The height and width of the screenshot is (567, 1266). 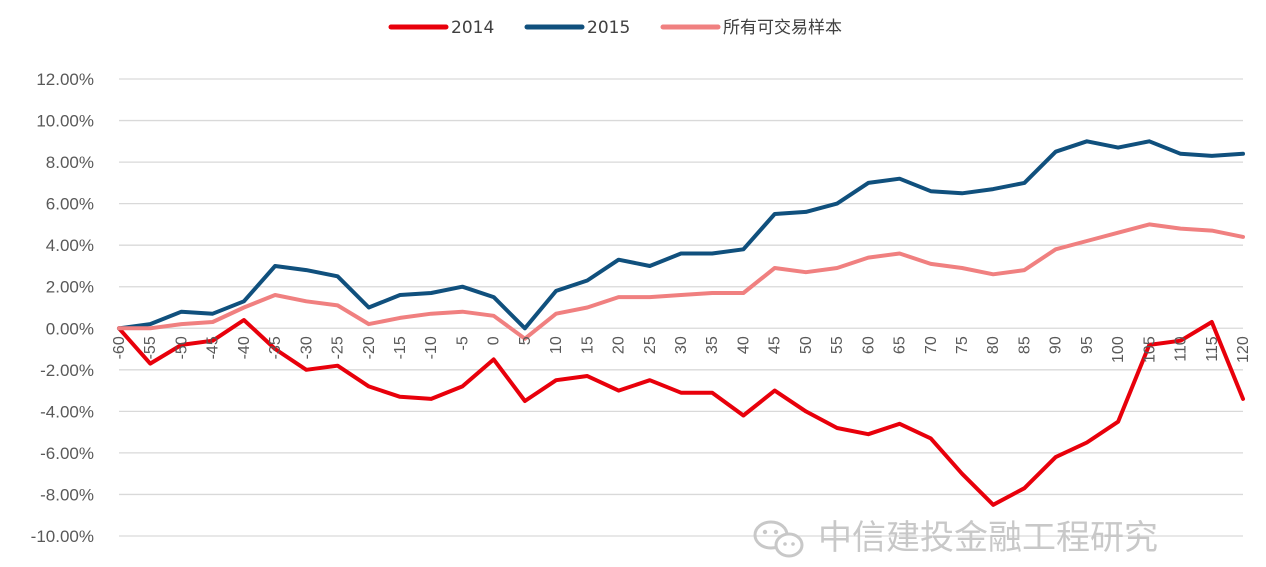 I want to click on y-tick-label: 4.00%, so click(x=70, y=245).